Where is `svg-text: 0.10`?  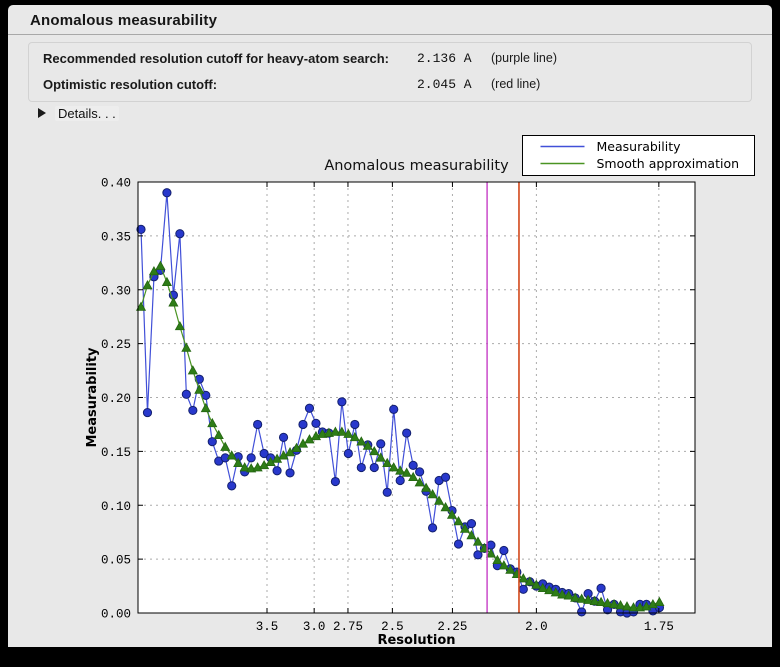 svg-text: 0.10 is located at coordinates (116, 507).